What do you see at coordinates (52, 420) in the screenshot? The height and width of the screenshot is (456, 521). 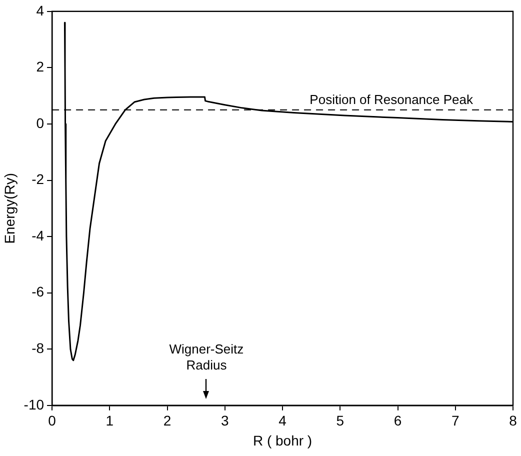 I see `x-tick-label: 0` at bounding box center [52, 420].